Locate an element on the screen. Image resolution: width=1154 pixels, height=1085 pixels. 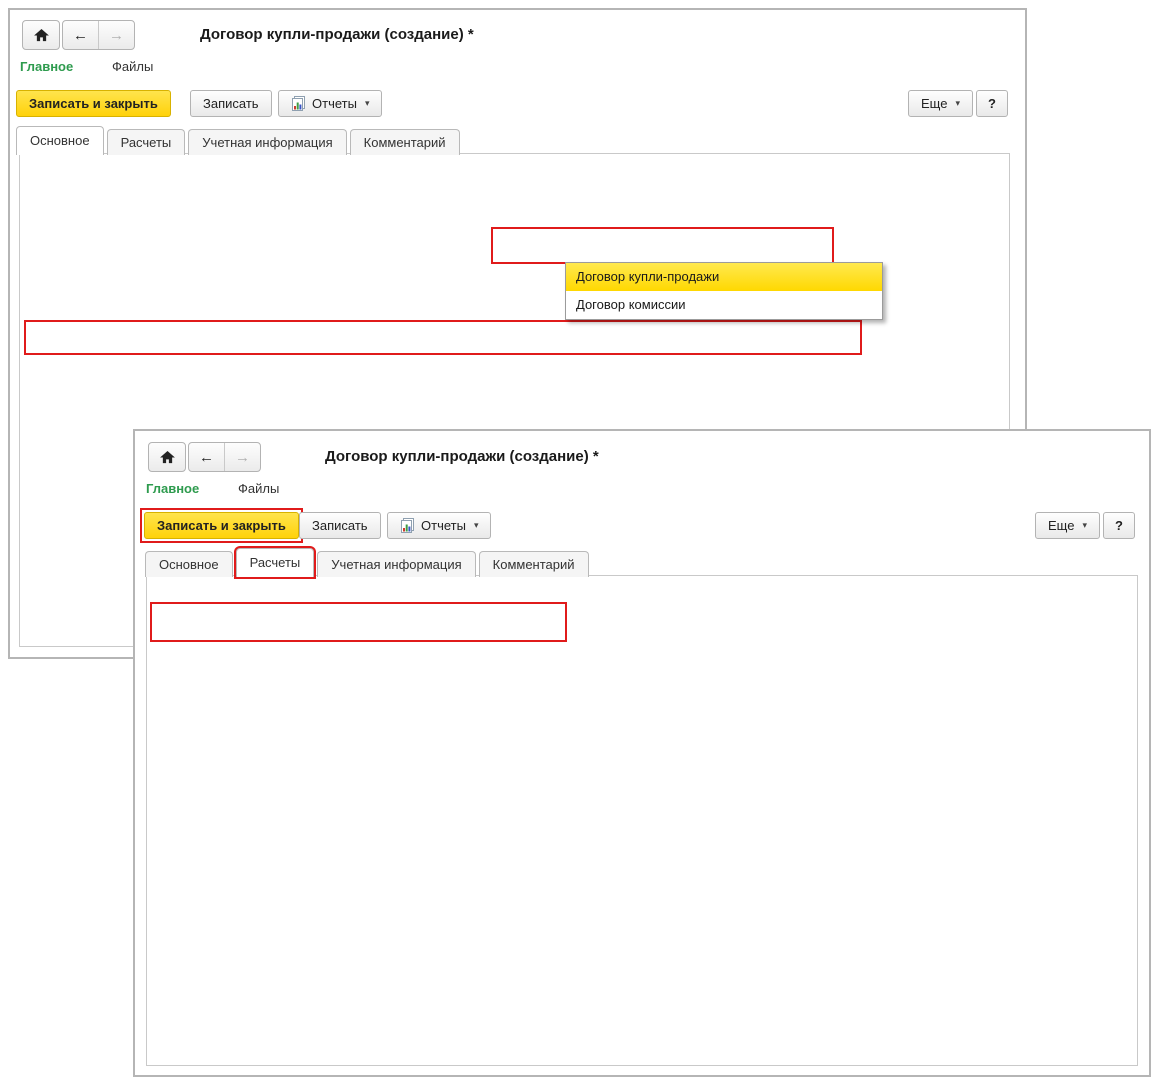
dropdown-option-sale-contract: Договор купли-продажи is located at coordinates (724, 277).